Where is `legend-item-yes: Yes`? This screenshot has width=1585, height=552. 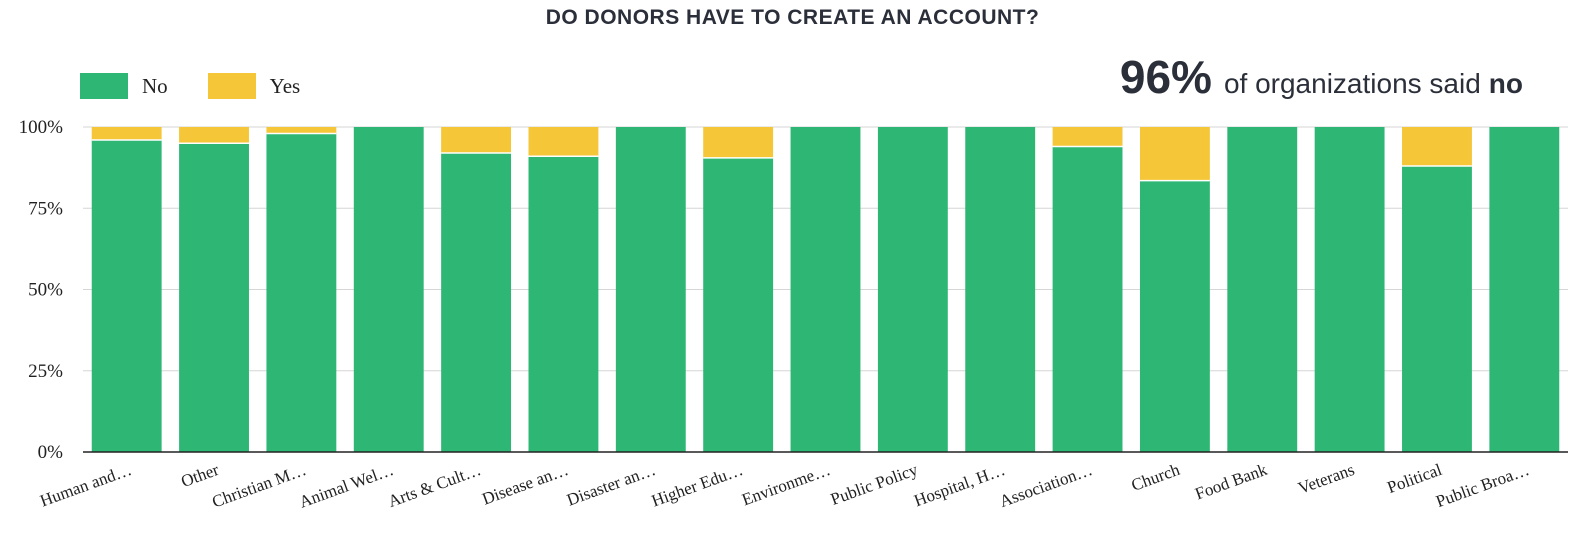 legend-item-yes: Yes is located at coordinates (254, 86).